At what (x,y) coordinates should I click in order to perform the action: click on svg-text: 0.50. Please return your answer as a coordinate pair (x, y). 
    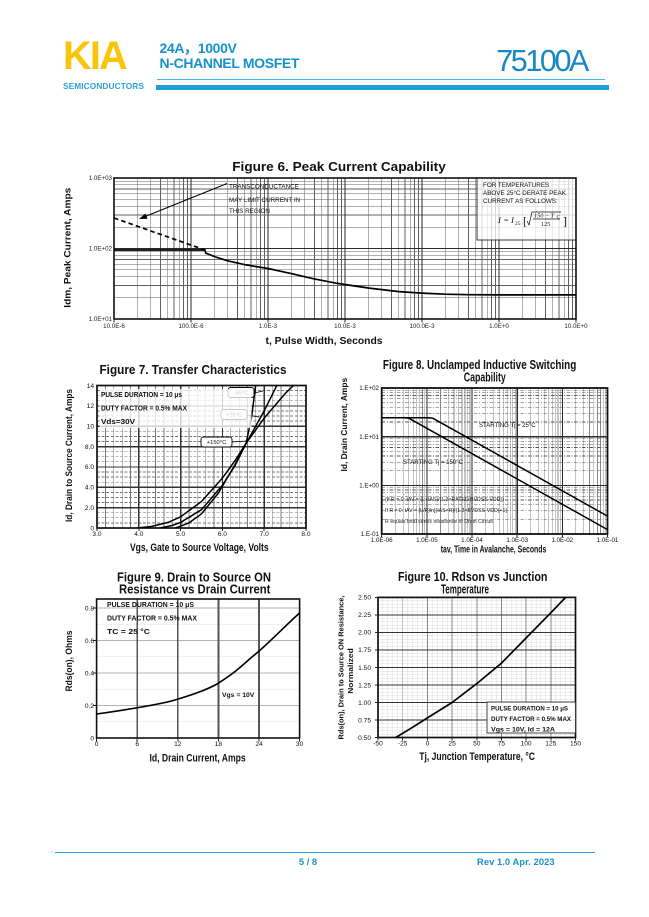
    Looking at the image, I should click on (364, 738).